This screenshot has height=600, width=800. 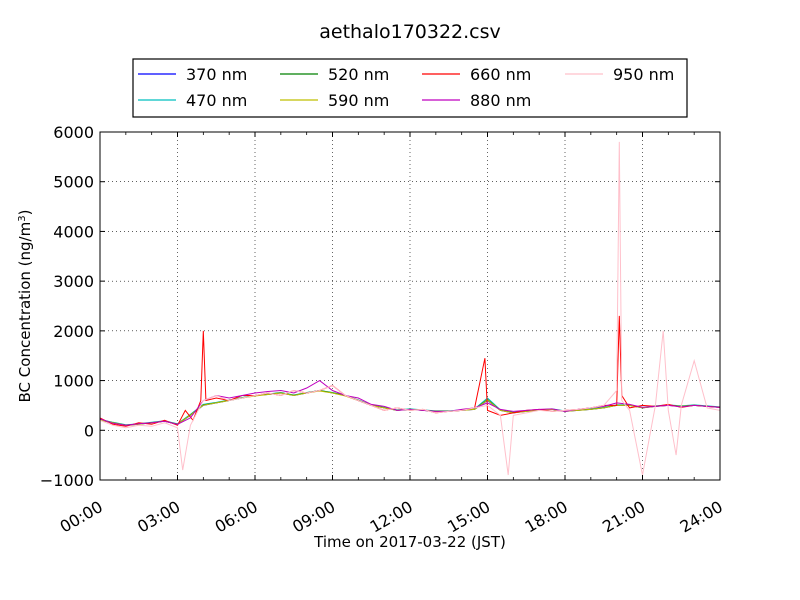 What do you see at coordinates (500, 74) in the screenshot?
I see `legend-label: 660 nm` at bounding box center [500, 74].